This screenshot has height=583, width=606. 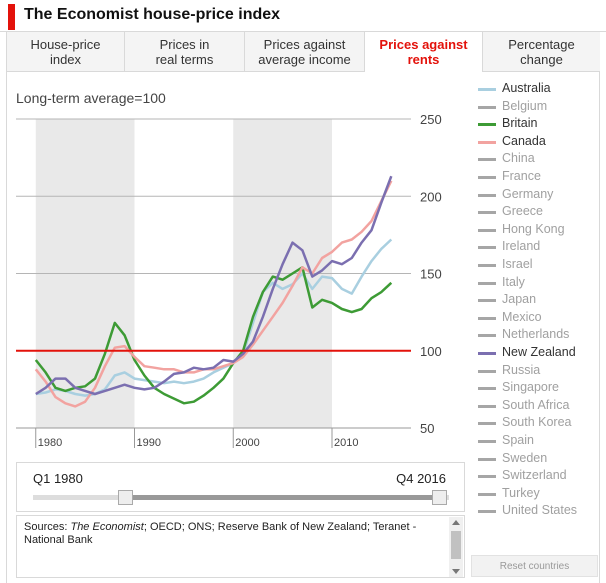 I want to click on scroll-thumb, so click(x=456, y=545).